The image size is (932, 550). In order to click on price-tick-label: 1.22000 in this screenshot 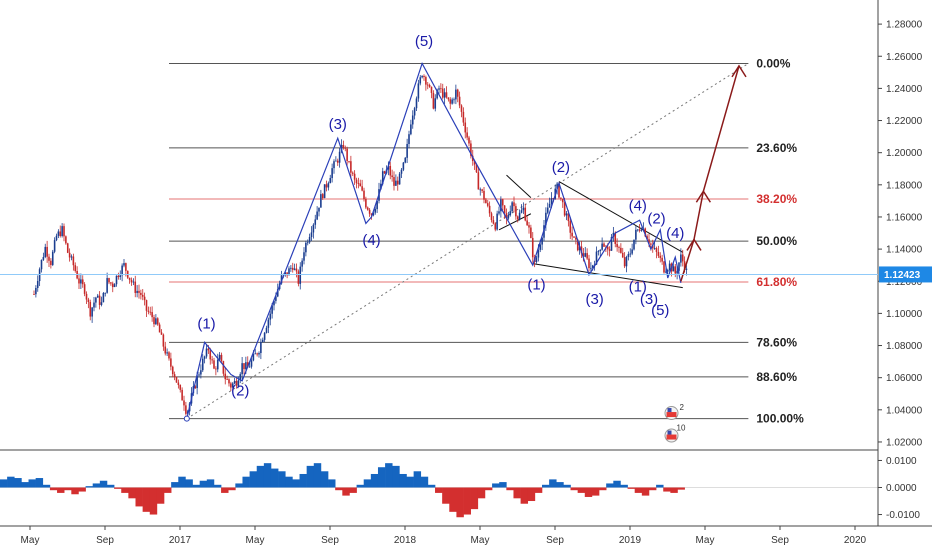, I will do `click(904, 121)`.